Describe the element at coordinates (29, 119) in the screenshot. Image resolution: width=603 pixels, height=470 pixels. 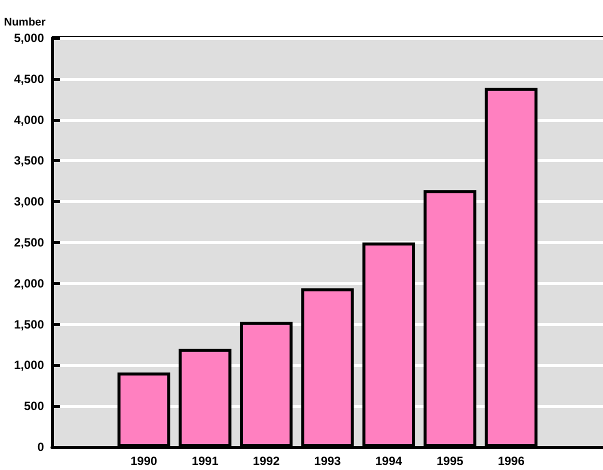
I see `y-tick-label: 4,000` at that location.